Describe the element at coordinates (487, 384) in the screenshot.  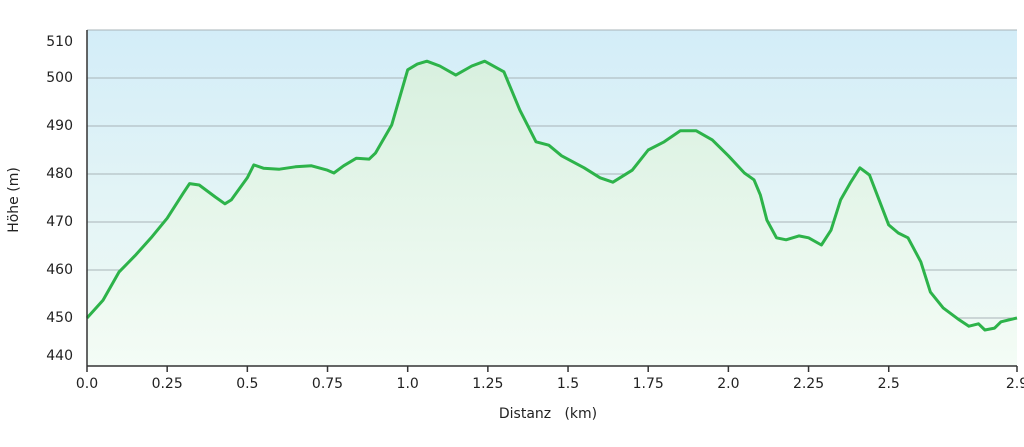
I see `x-tick-label: 1.25` at that location.